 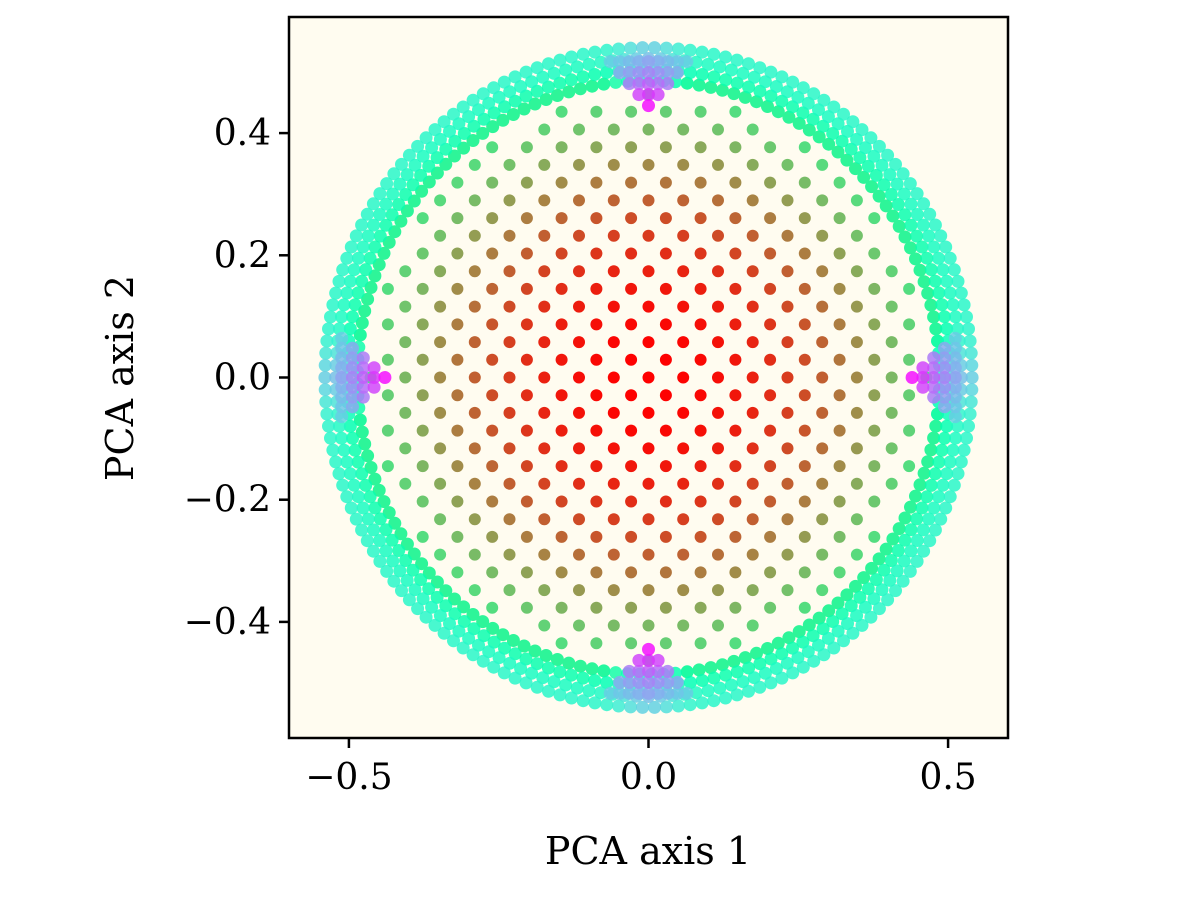 I want to click on x-axis-ticks: −0.5 0.0 0.5, so click(x=641, y=768).